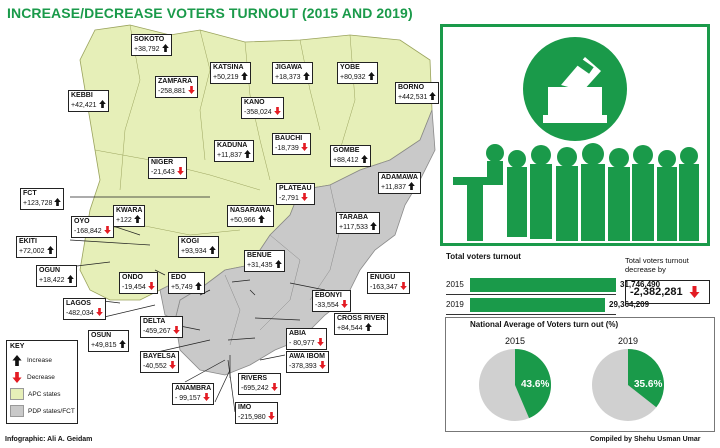 This screenshot has height=448, width=720. I want to click on key-pdp-label: PDP states/FCT, so click(51, 411).